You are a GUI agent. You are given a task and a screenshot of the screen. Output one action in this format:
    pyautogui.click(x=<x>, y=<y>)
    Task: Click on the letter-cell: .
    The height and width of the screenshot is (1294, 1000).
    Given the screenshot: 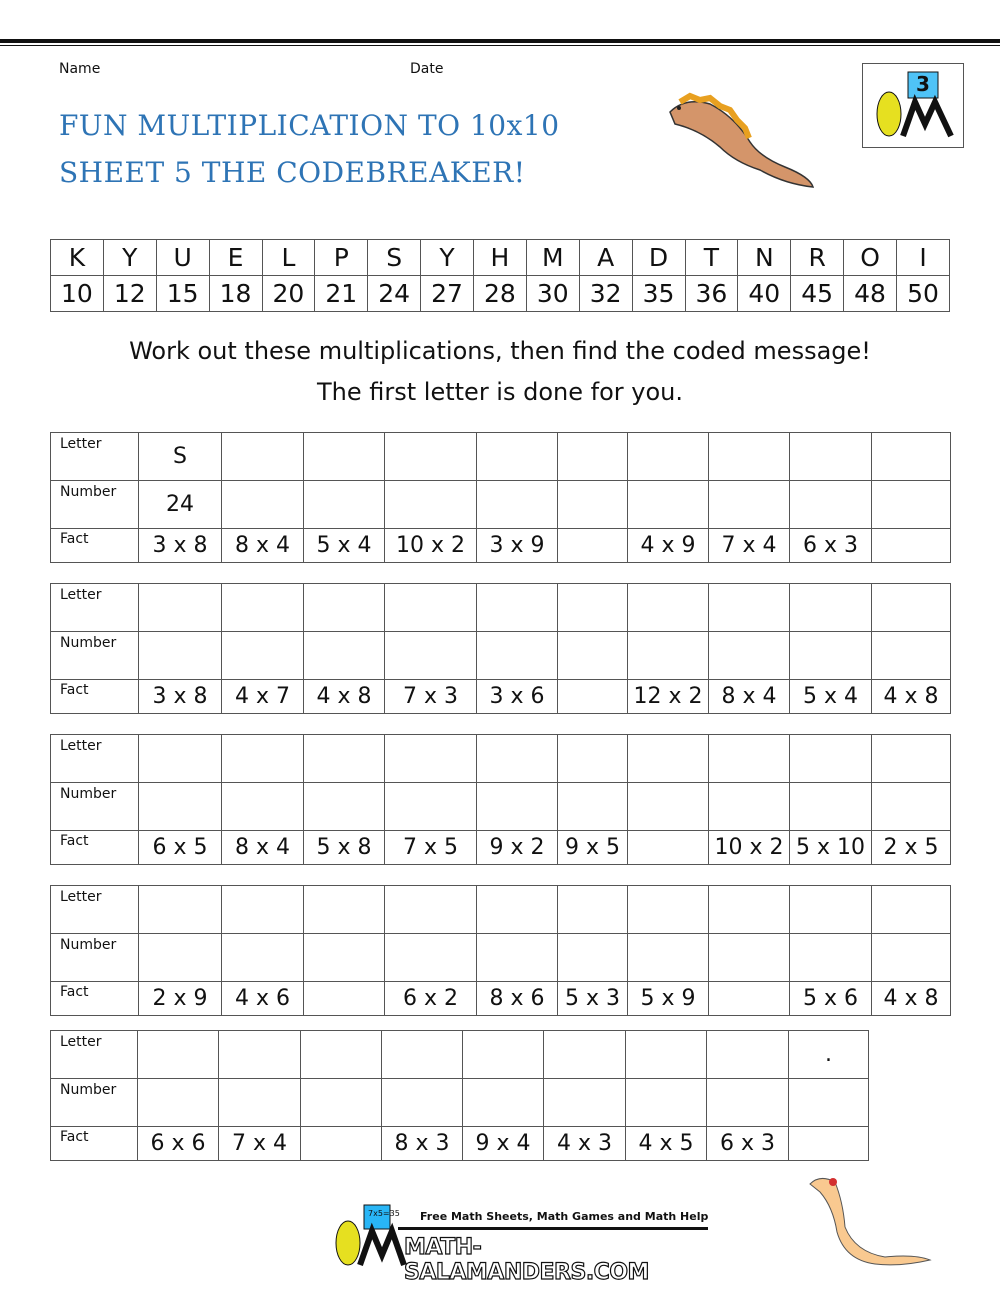 What is the action you would take?
    pyautogui.click(x=828, y=1054)
    